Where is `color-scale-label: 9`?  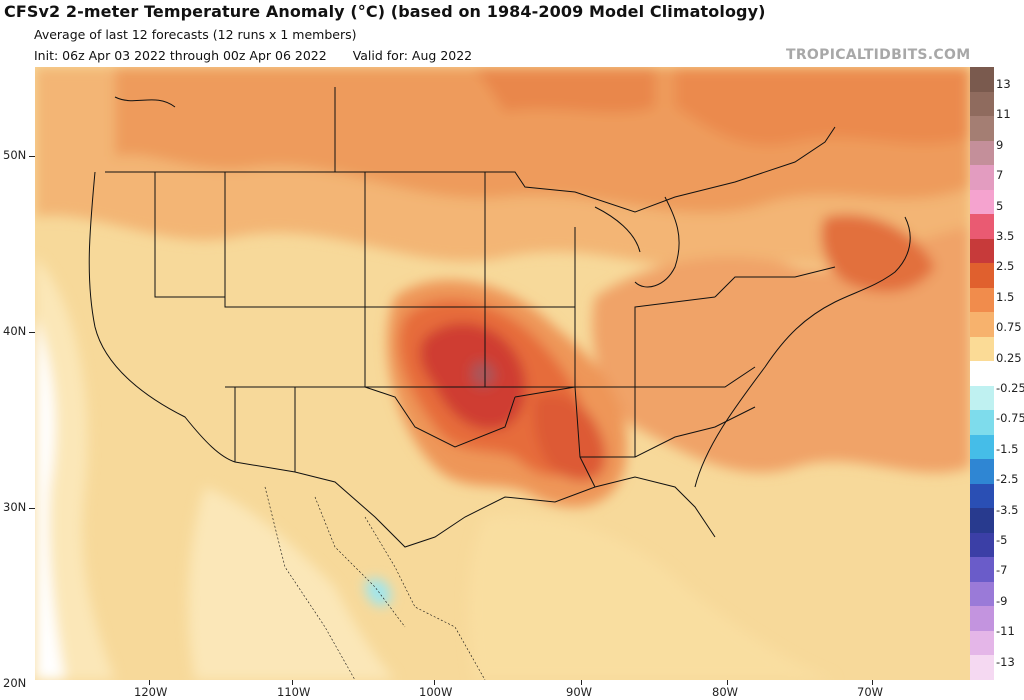 color-scale-label: 9 is located at coordinates (1000, 144).